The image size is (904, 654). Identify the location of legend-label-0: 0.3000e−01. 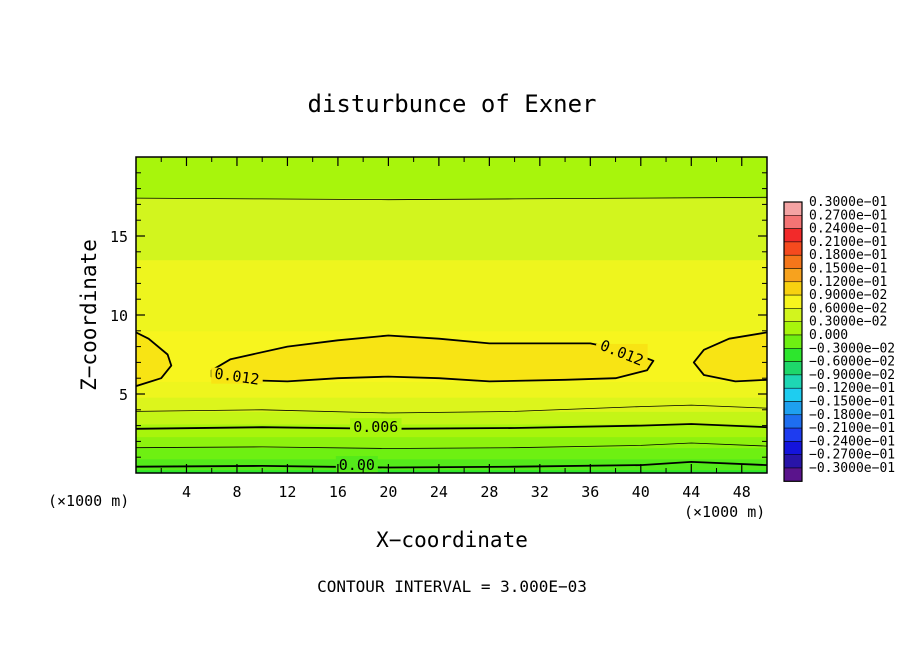
(848, 202).